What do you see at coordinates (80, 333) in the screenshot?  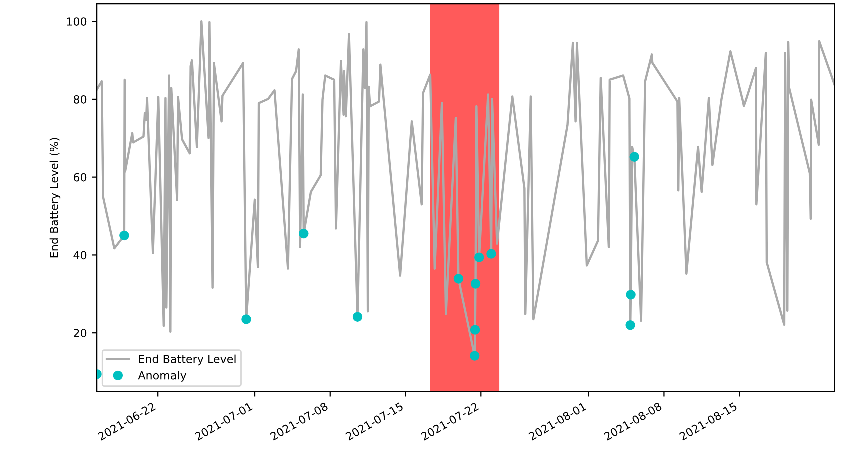 I see `y-tick-label: 20` at bounding box center [80, 333].